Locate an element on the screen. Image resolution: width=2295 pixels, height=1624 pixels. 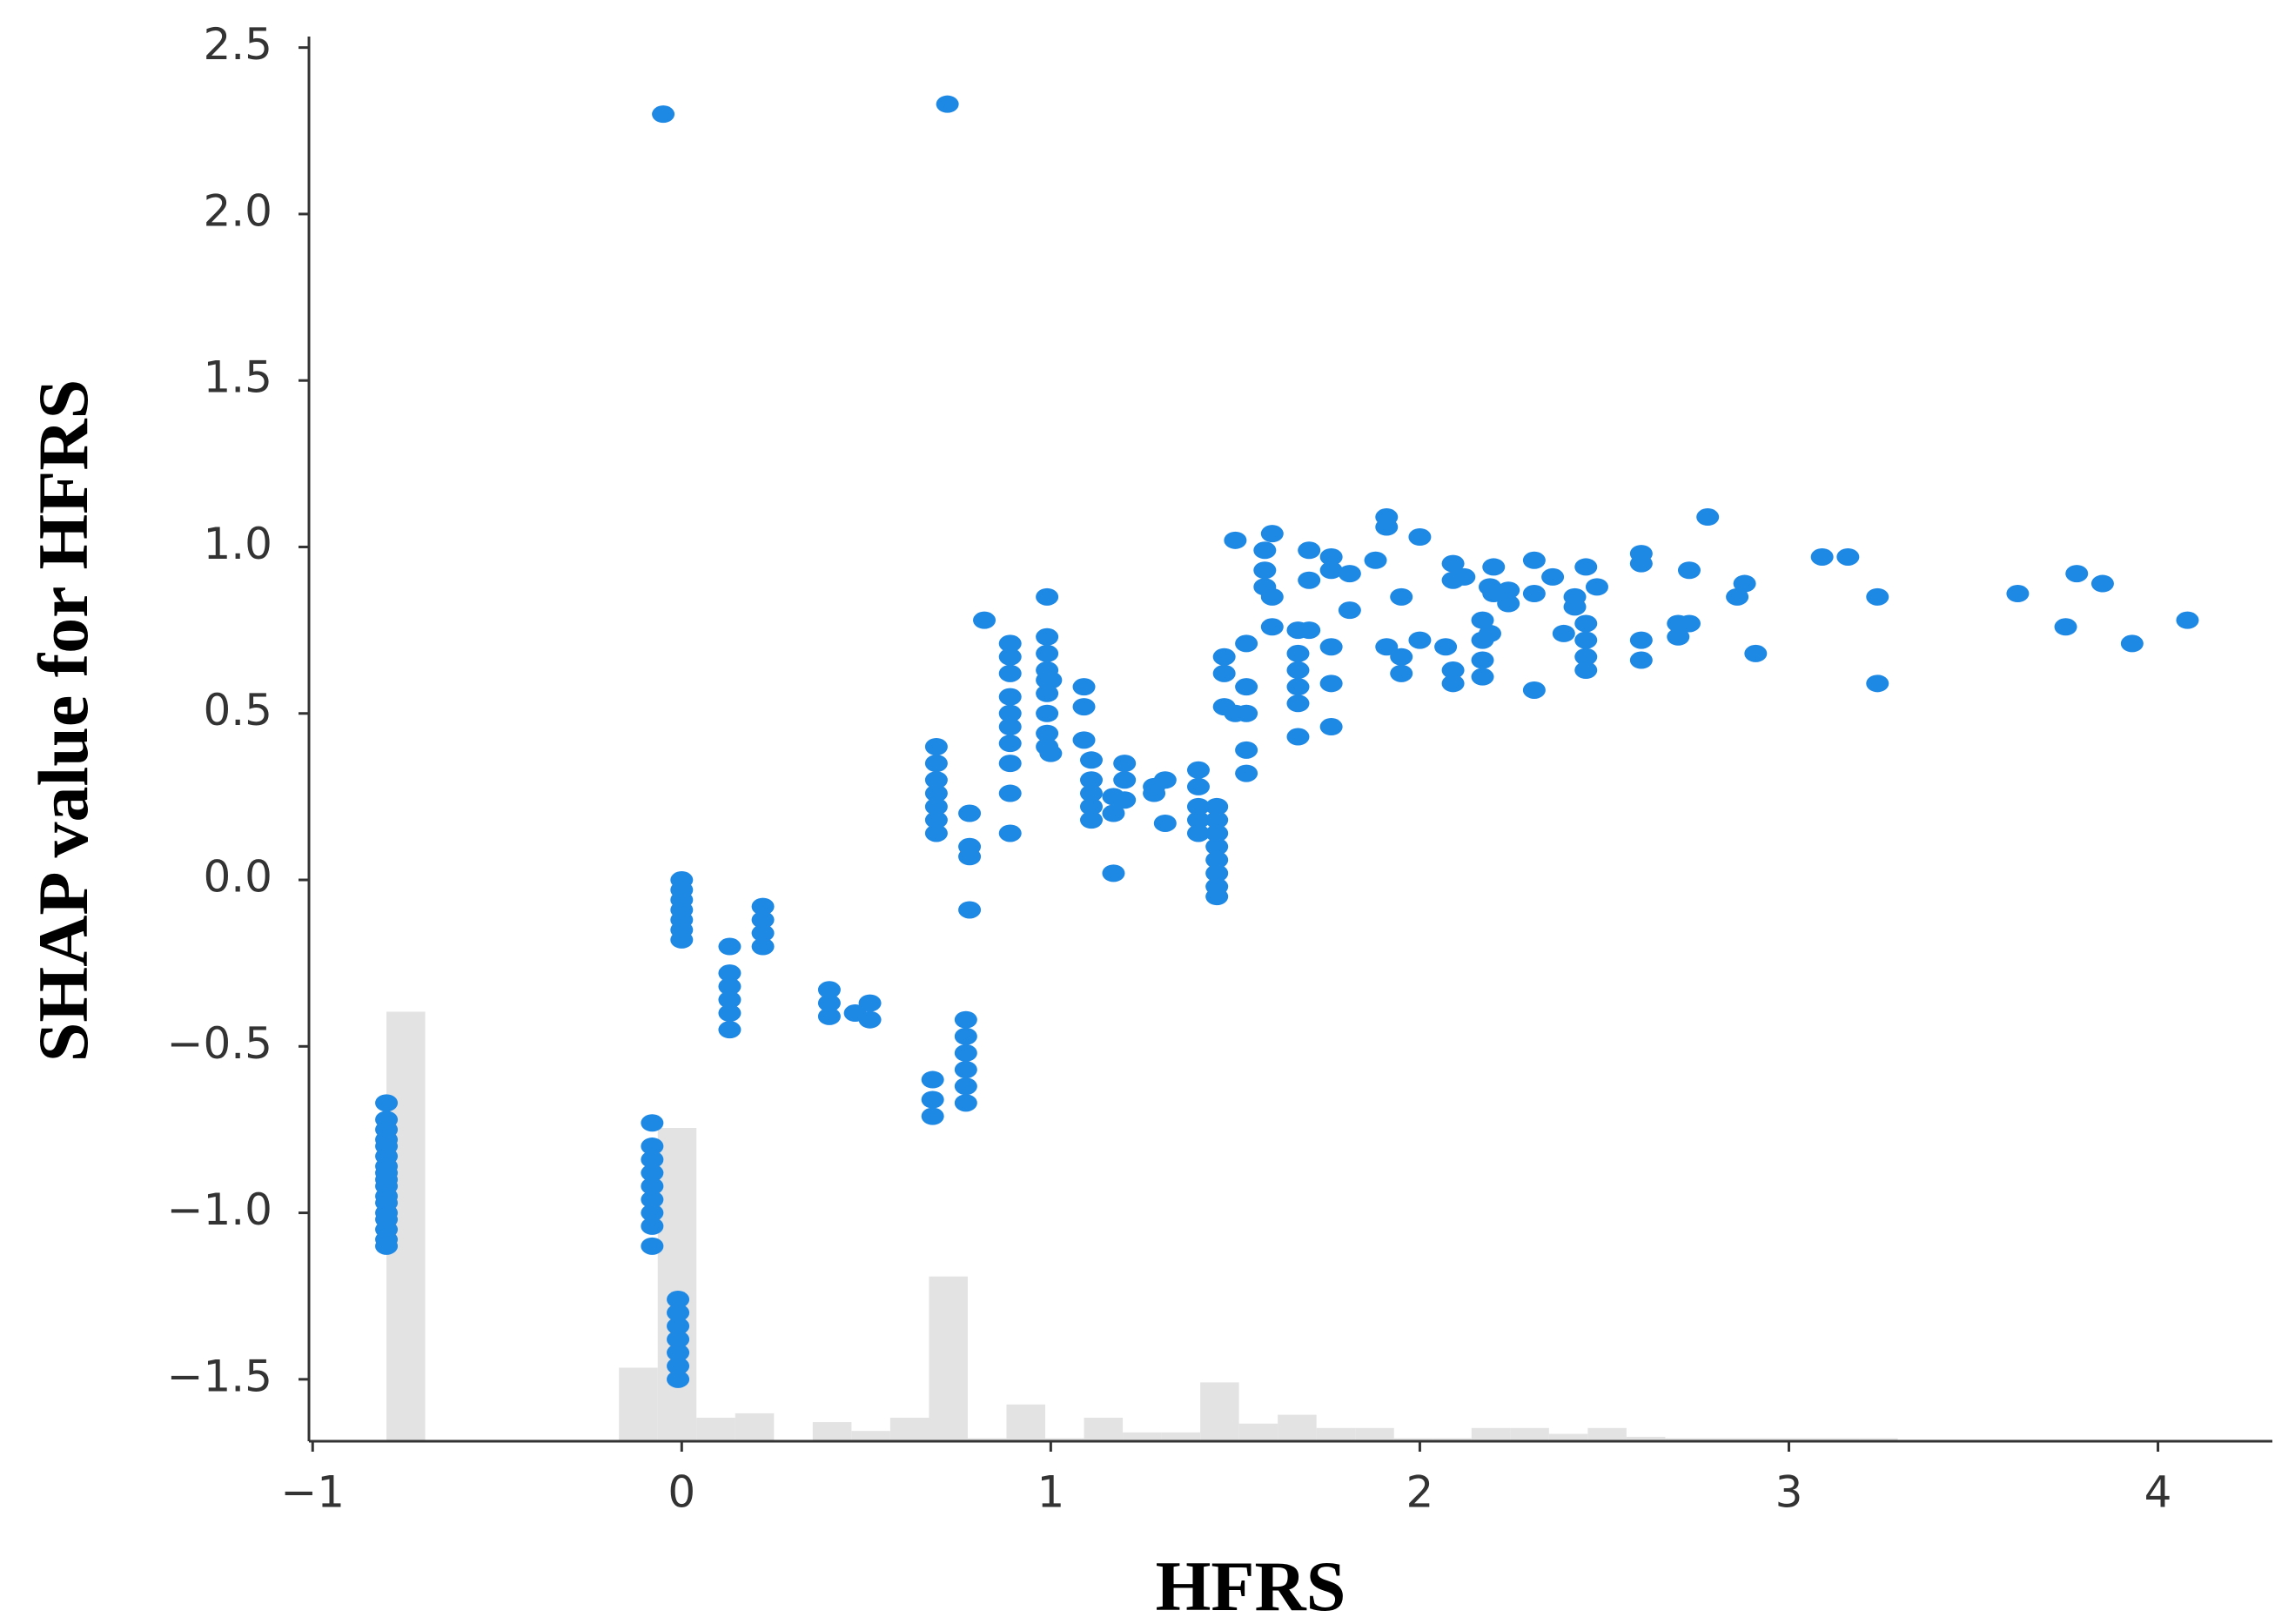
y-tick-label: 1.5 is located at coordinates (237, 378).